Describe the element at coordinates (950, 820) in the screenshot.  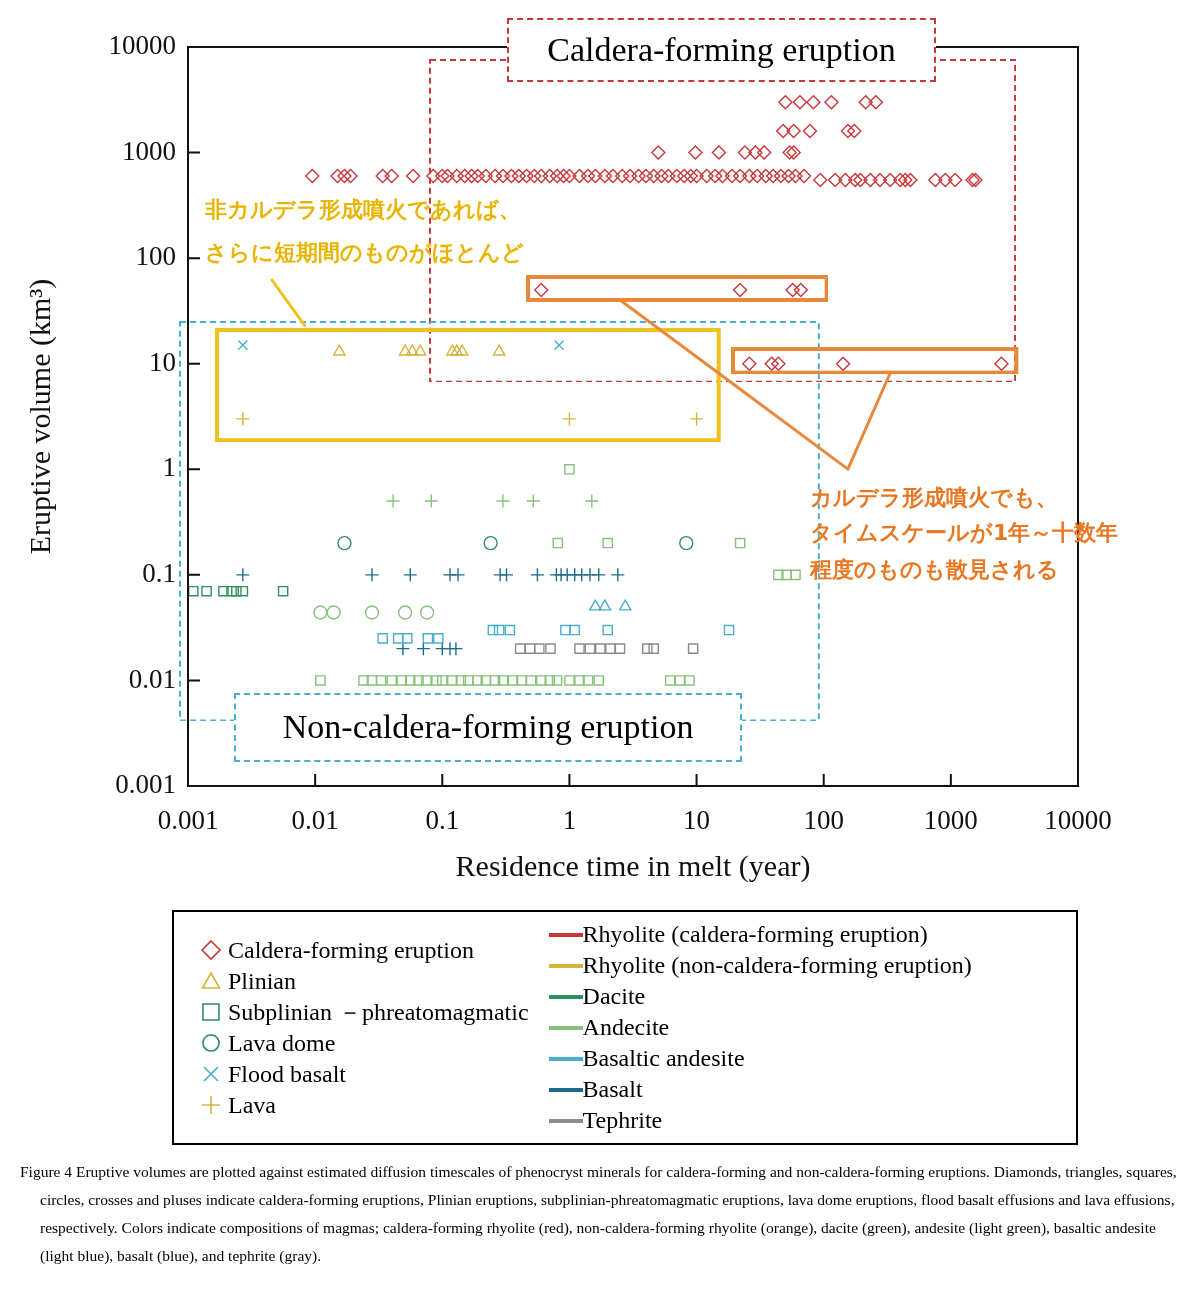
I see `x-tick-label: 1000` at that location.